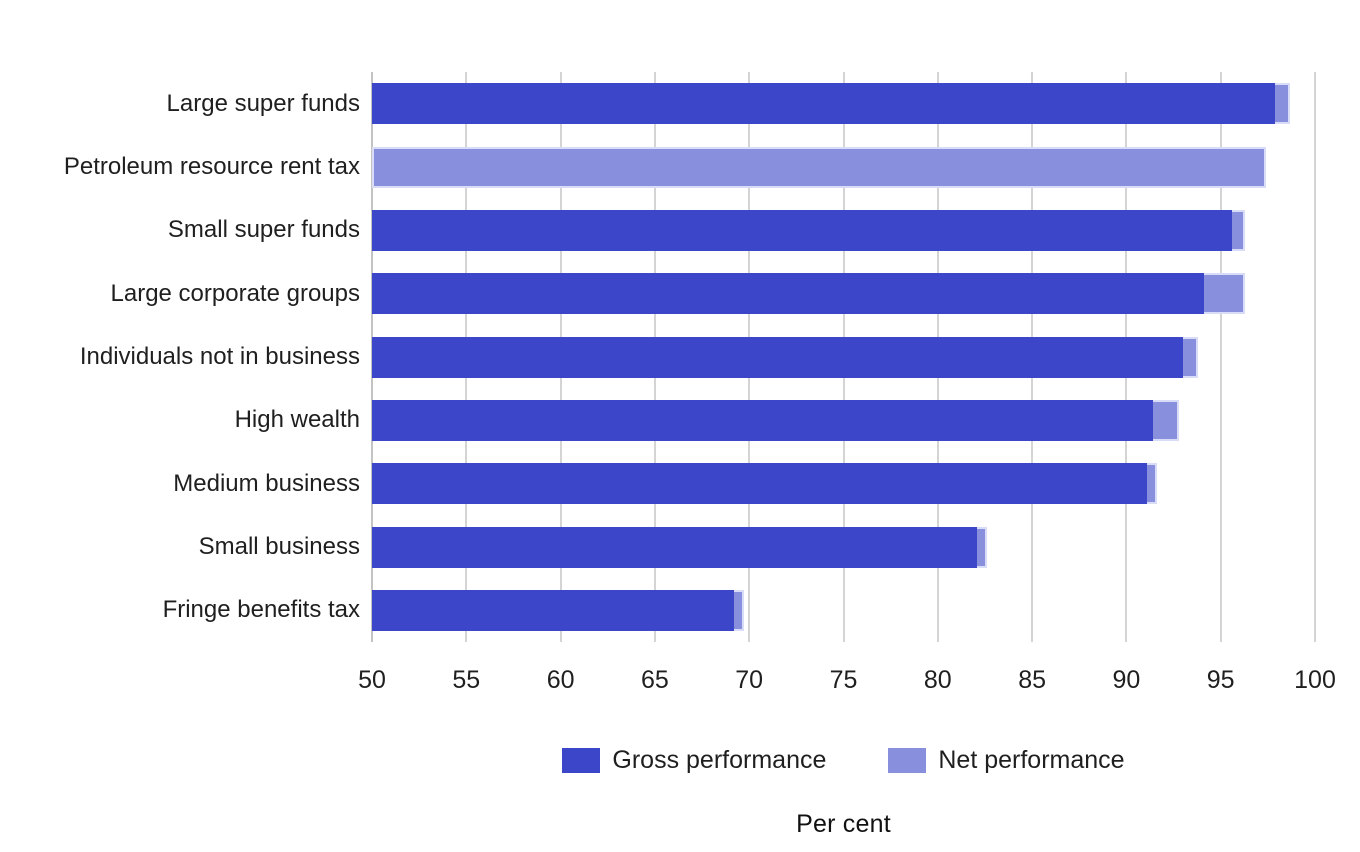  What do you see at coordinates (211, 166) in the screenshot?
I see `category-label: Petroleum resource rent tax` at bounding box center [211, 166].